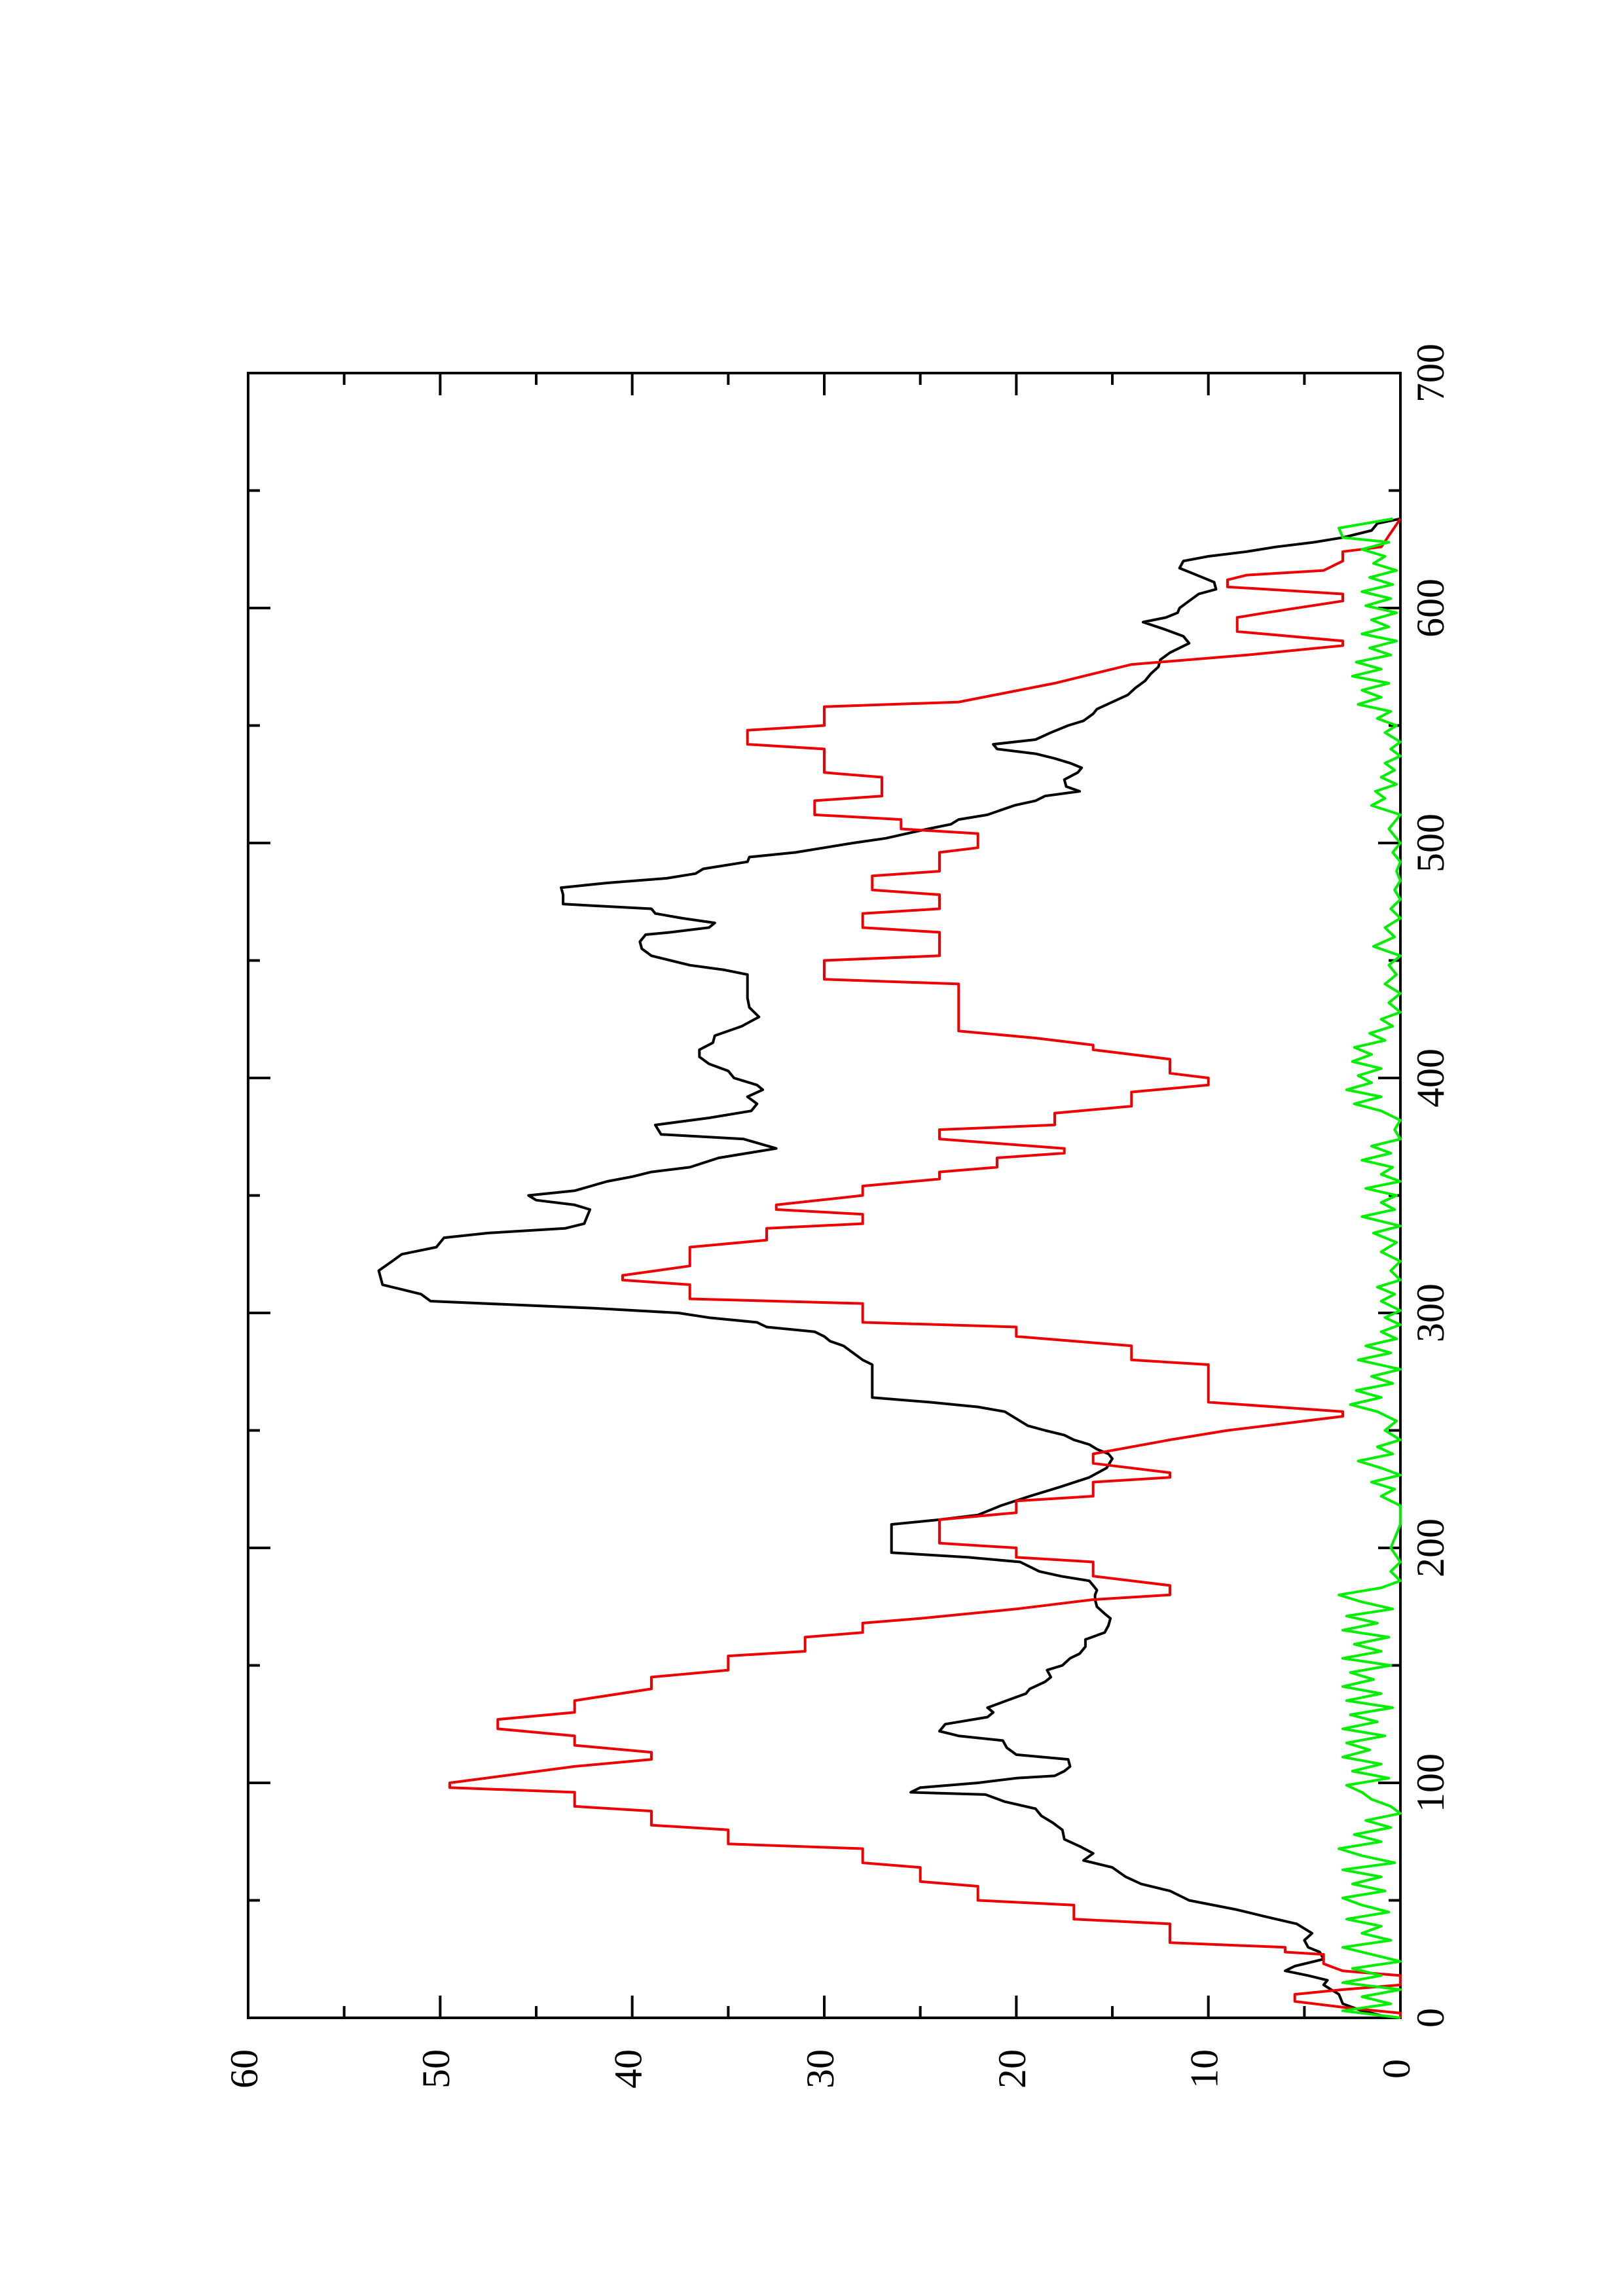 The image size is (1623, 2296). I want to click on x-tick-label: 600, so click(1430, 608).